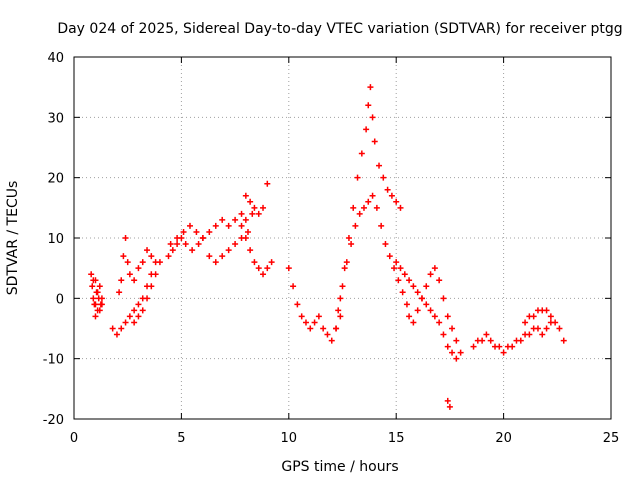 The height and width of the screenshot is (480, 640). I want to click on x-tick-label: 0, so click(74, 438).